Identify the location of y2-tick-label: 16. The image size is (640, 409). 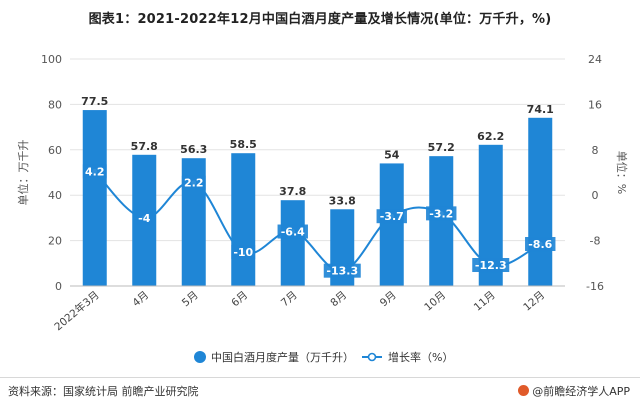
(595, 104).